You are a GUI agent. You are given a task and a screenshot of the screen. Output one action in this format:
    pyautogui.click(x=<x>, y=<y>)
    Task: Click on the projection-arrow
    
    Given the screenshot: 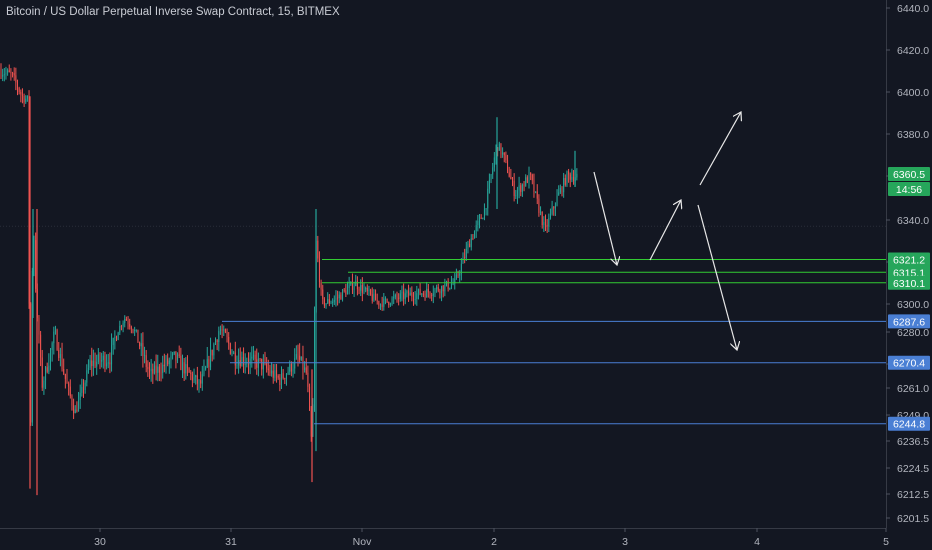 What is the action you would take?
    pyautogui.click(x=665, y=230)
    